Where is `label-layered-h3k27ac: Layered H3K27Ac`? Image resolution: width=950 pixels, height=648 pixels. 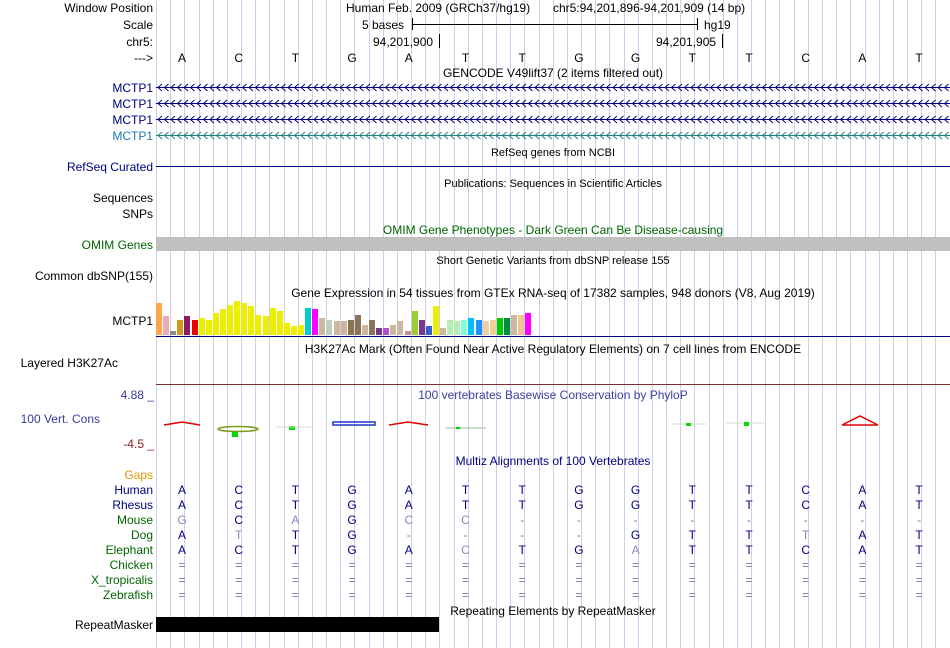 label-layered-h3k27ac: Layered H3K27Ac is located at coordinates (69, 363).